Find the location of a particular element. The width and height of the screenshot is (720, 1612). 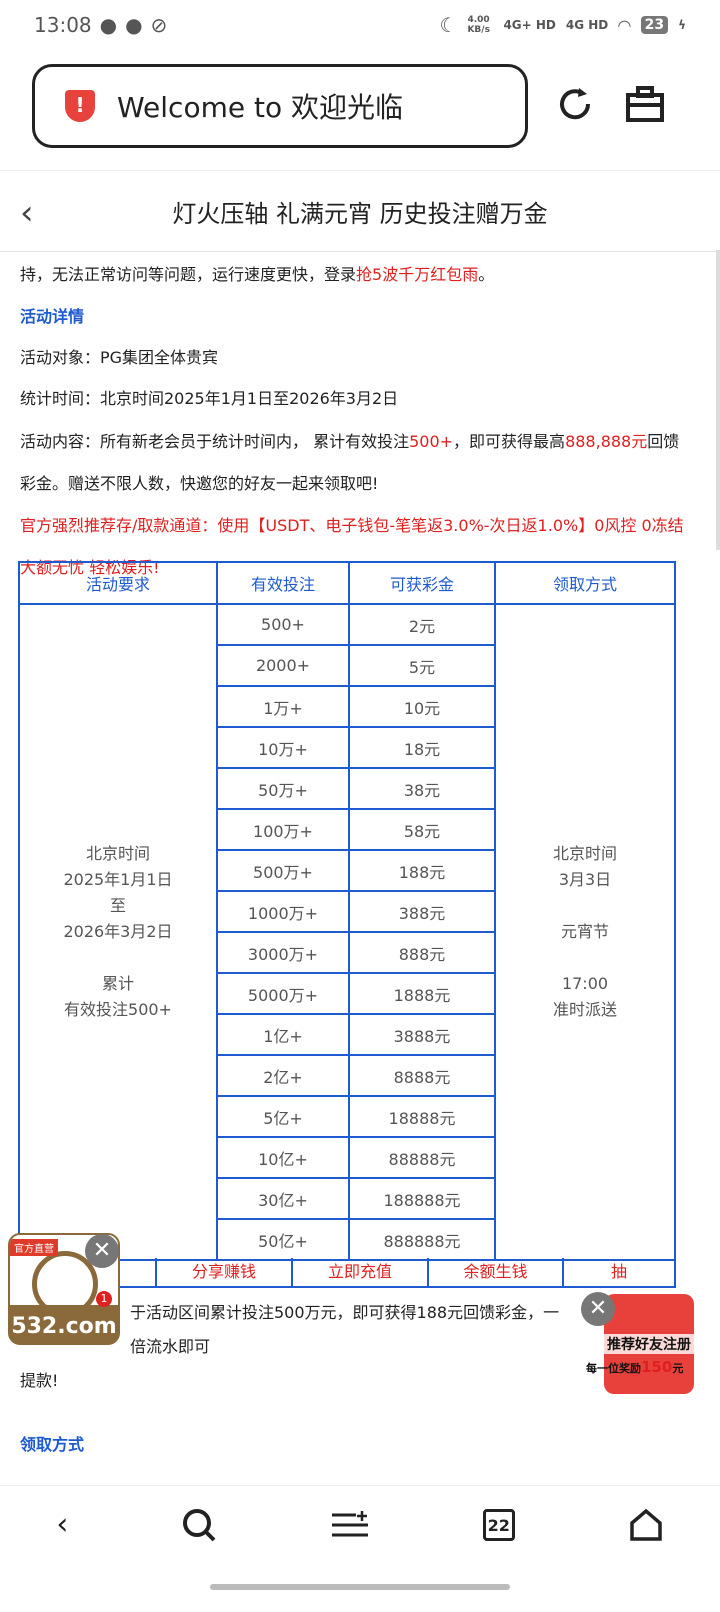

bet-cell: 1000万+ is located at coordinates (283, 911).